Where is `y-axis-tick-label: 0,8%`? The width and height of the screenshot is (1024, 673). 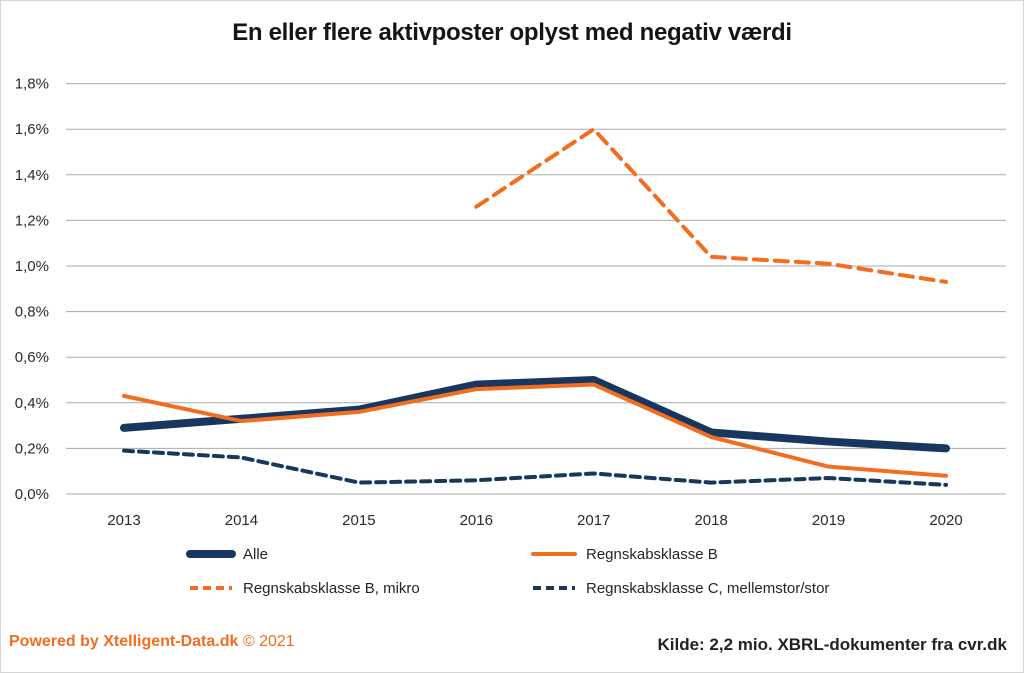 y-axis-tick-label: 0,8% is located at coordinates (32, 312).